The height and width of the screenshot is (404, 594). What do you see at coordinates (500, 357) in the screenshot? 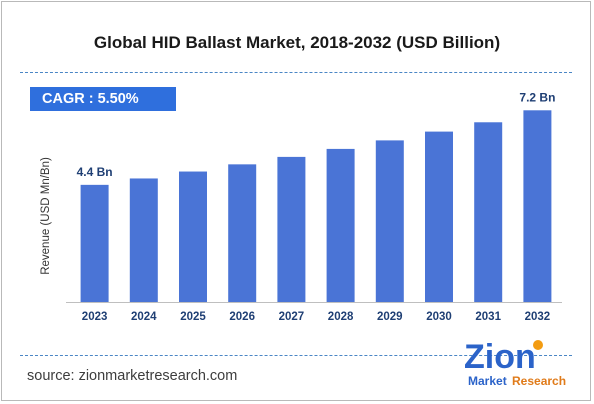
I see `logo-word: Zion` at bounding box center [500, 357].